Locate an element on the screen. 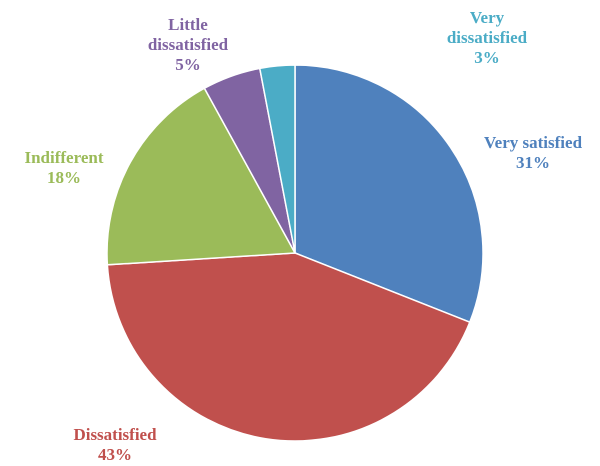 This screenshot has height=466, width=600. data-label-little-dissatisfied: Little dissatisfied 5% is located at coordinates (188, 44).